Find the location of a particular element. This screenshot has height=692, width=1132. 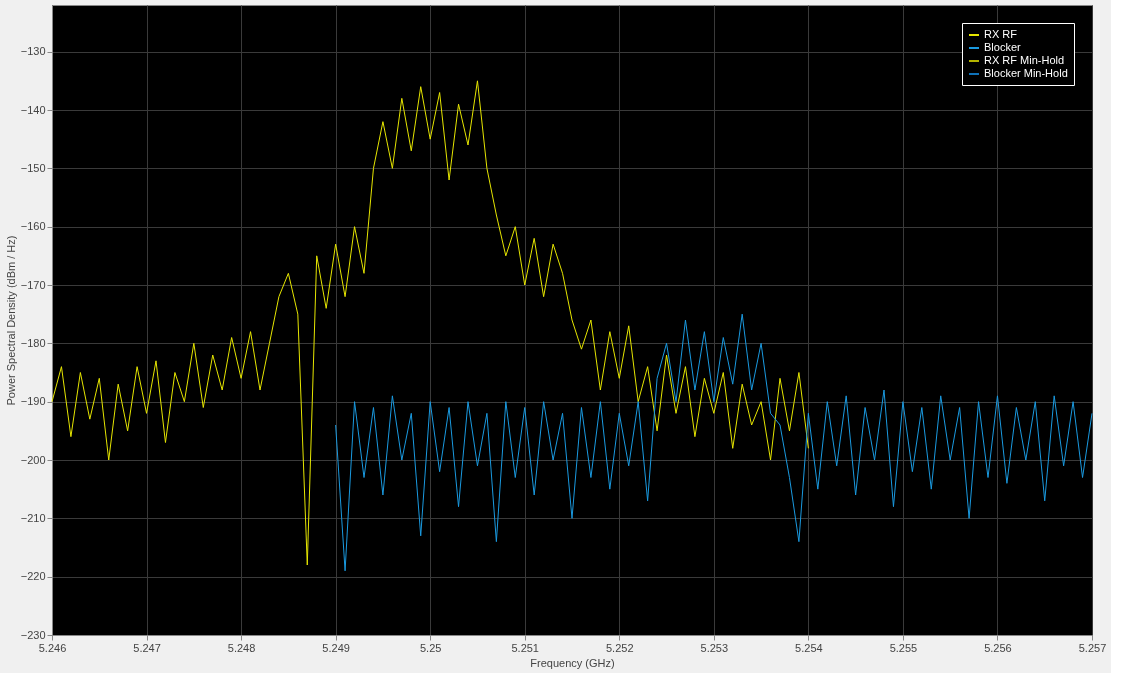

y-tick-label: −130 is located at coordinates (33, 51).